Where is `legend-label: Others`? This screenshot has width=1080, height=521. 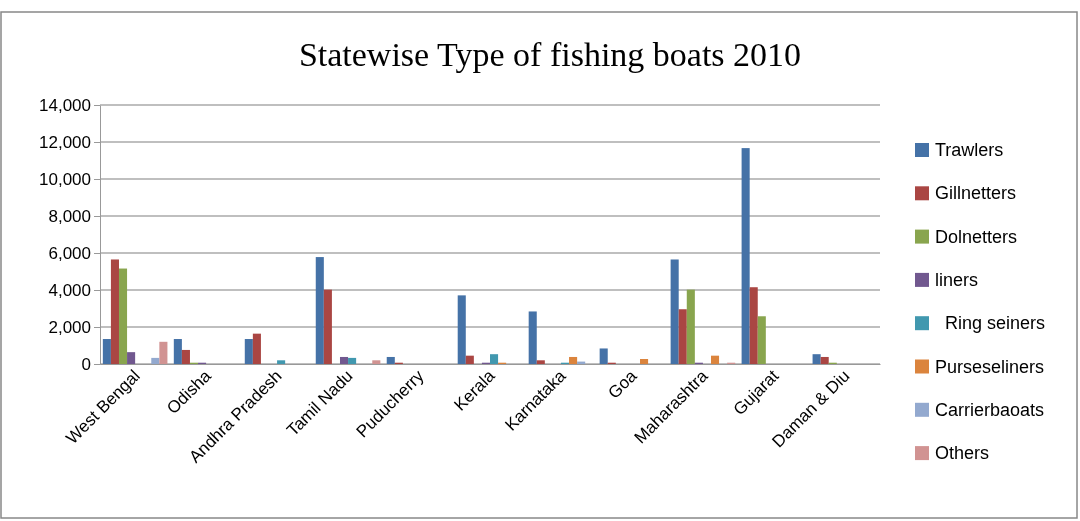
legend-label: Others is located at coordinates (962, 453).